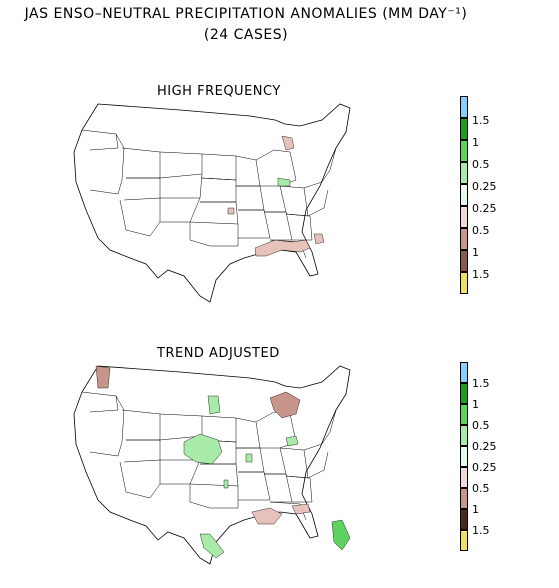  Describe the element at coordinates (284, 182) in the screenshot. I see `wet-anomaly-midwest` at that location.